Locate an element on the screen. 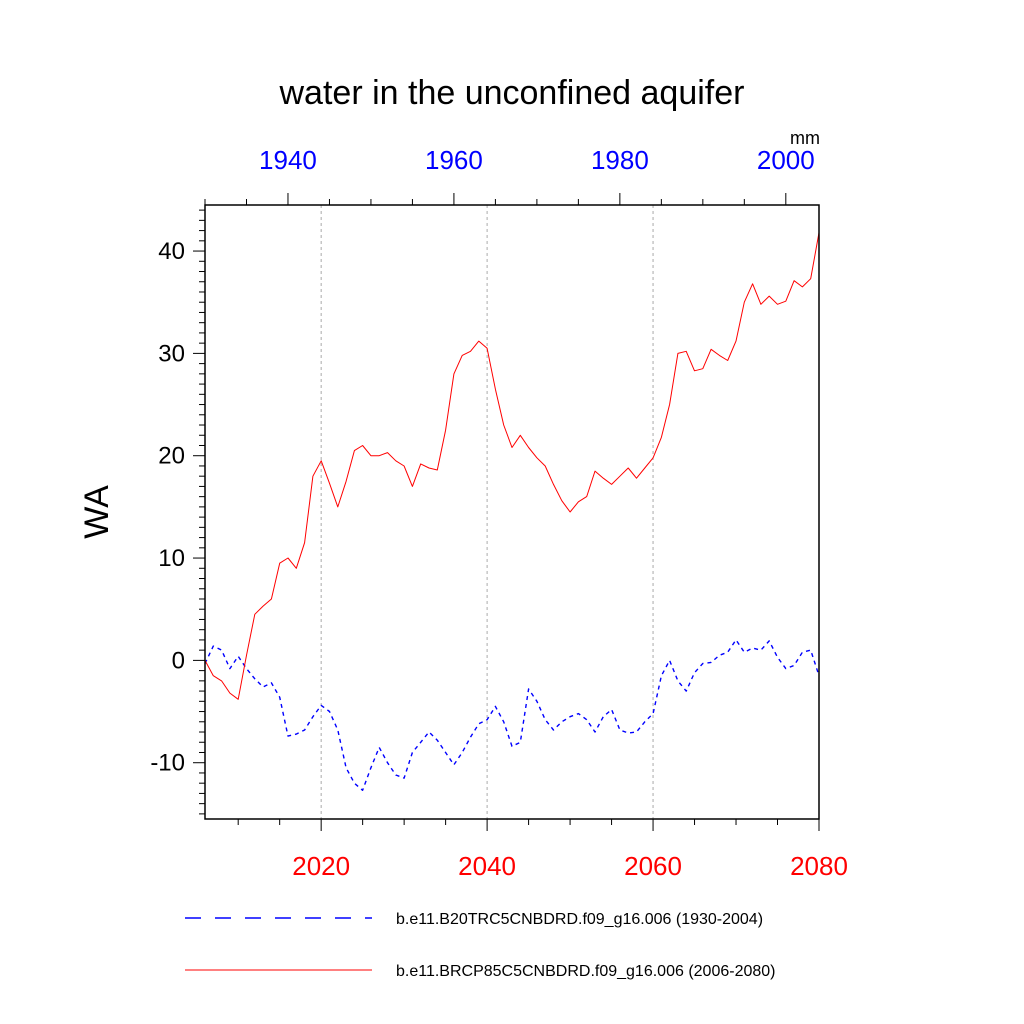 The height and width of the screenshot is (1024, 1024). chart-title: water in the unconfined aquifer is located at coordinates (512, 93).